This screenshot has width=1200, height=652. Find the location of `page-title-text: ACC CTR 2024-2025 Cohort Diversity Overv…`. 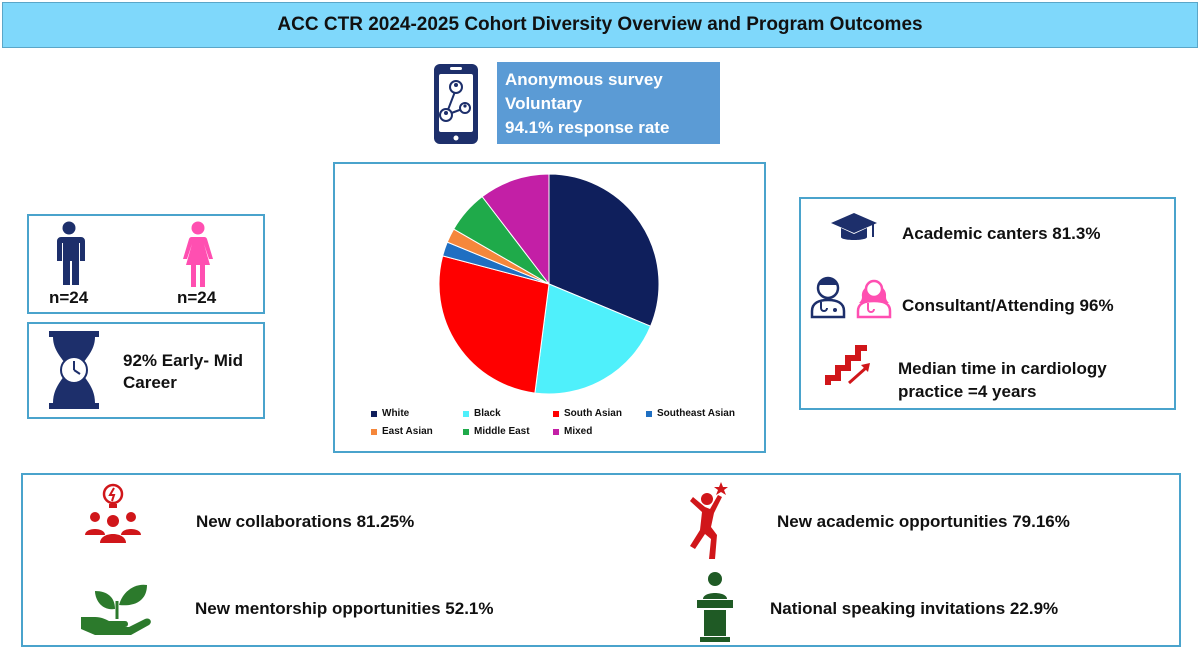

page-title-text: ACC CTR 2024-2025 Cohort Diversity Overv… is located at coordinates (600, 24).